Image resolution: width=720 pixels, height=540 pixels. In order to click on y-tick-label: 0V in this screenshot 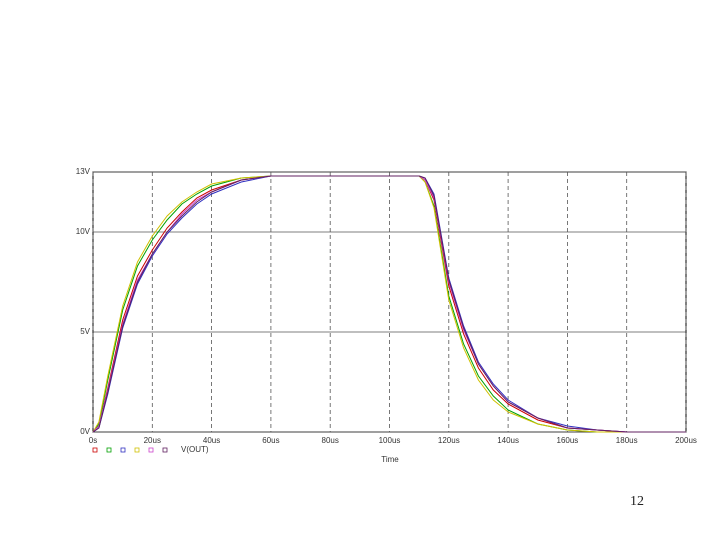, I will do `click(85, 431)`.